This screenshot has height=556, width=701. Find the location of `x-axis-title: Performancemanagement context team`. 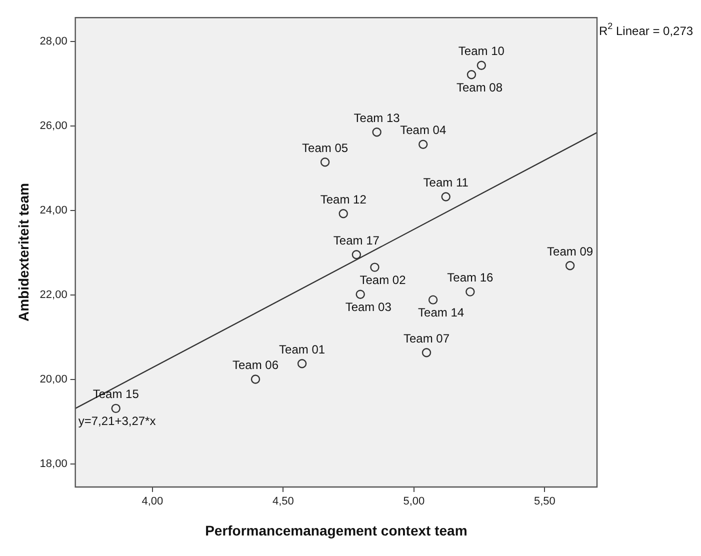

x-axis-title: Performancemanagement context team is located at coordinates (336, 530).